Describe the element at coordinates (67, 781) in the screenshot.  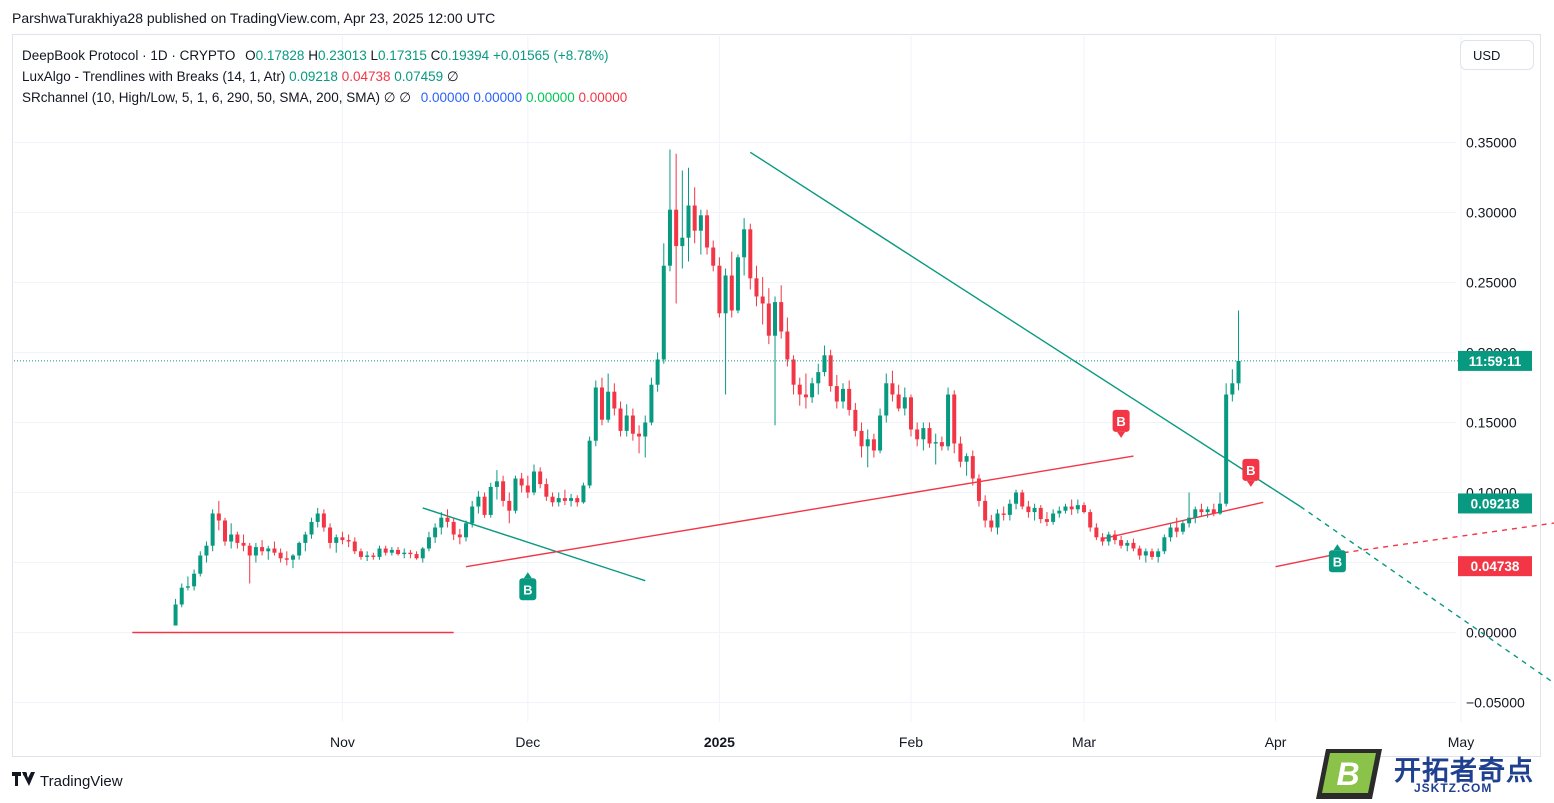
I see `tradingview-logo: TradingView` at that location.